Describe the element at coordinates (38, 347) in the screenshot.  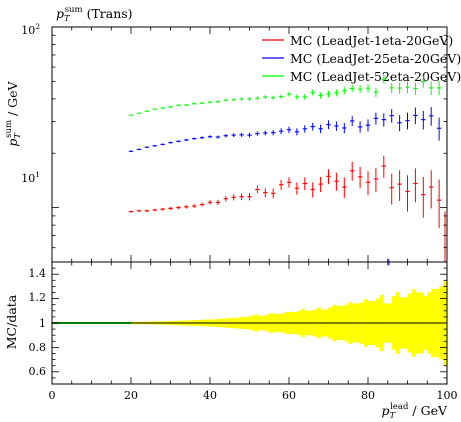
I see `ratio-tick-label: 0.8` at that location.